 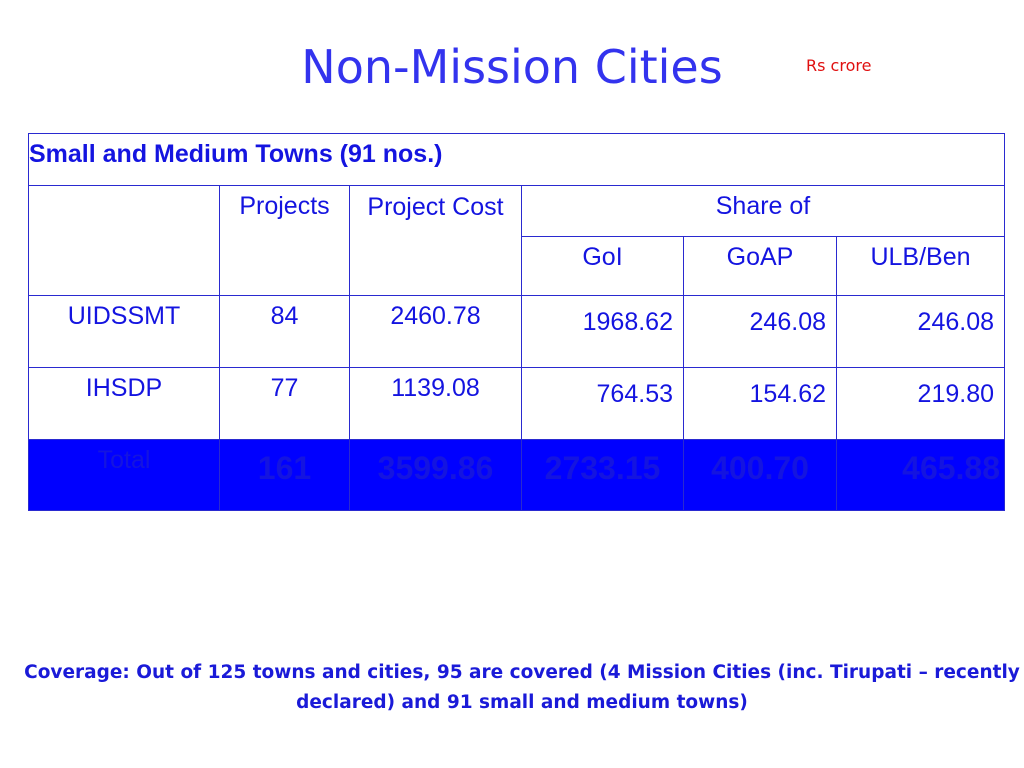 I want to click on header-goap: GoAP, so click(x=760, y=266).